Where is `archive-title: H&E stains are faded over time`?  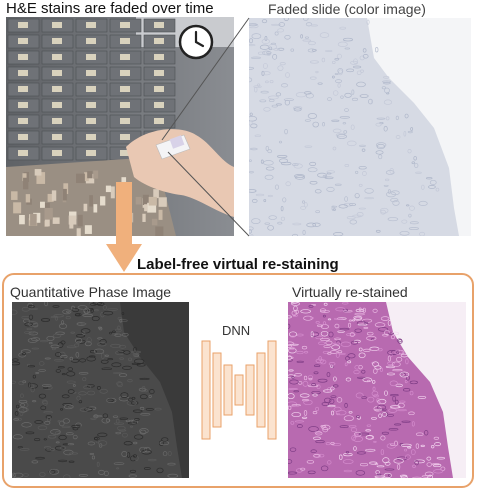 archive-title: H&E stains are faded over time is located at coordinates (110, 8).